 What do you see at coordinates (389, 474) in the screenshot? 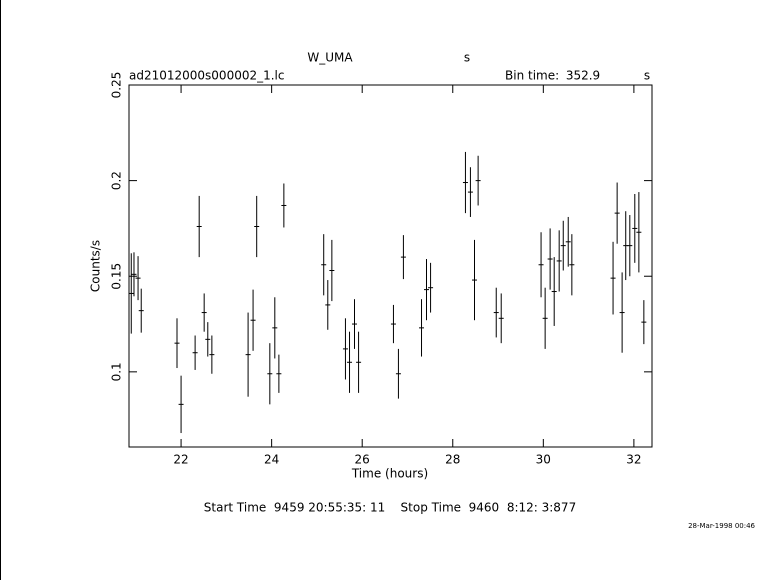
I see `x-axis-label: Time (hours)` at bounding box center [389, 474].